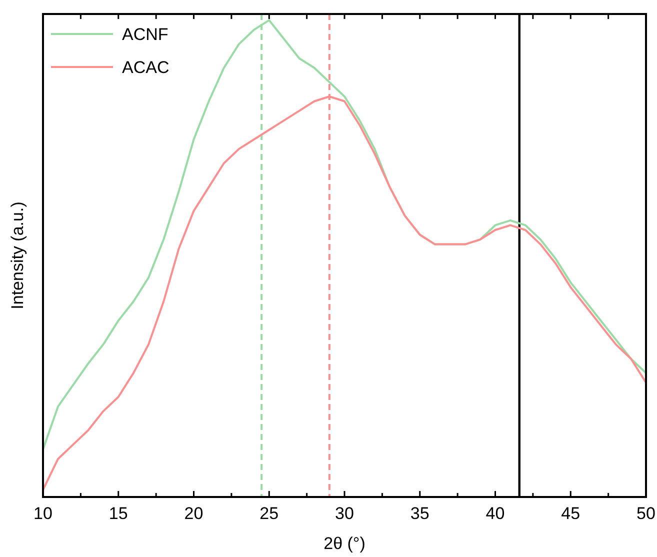 The height and width of the screenshot is (557, 657). What do you see at coordinates (570, 514) in the screenshot?
I see `x-tick-label: 45` at bounding box center [570, 514].